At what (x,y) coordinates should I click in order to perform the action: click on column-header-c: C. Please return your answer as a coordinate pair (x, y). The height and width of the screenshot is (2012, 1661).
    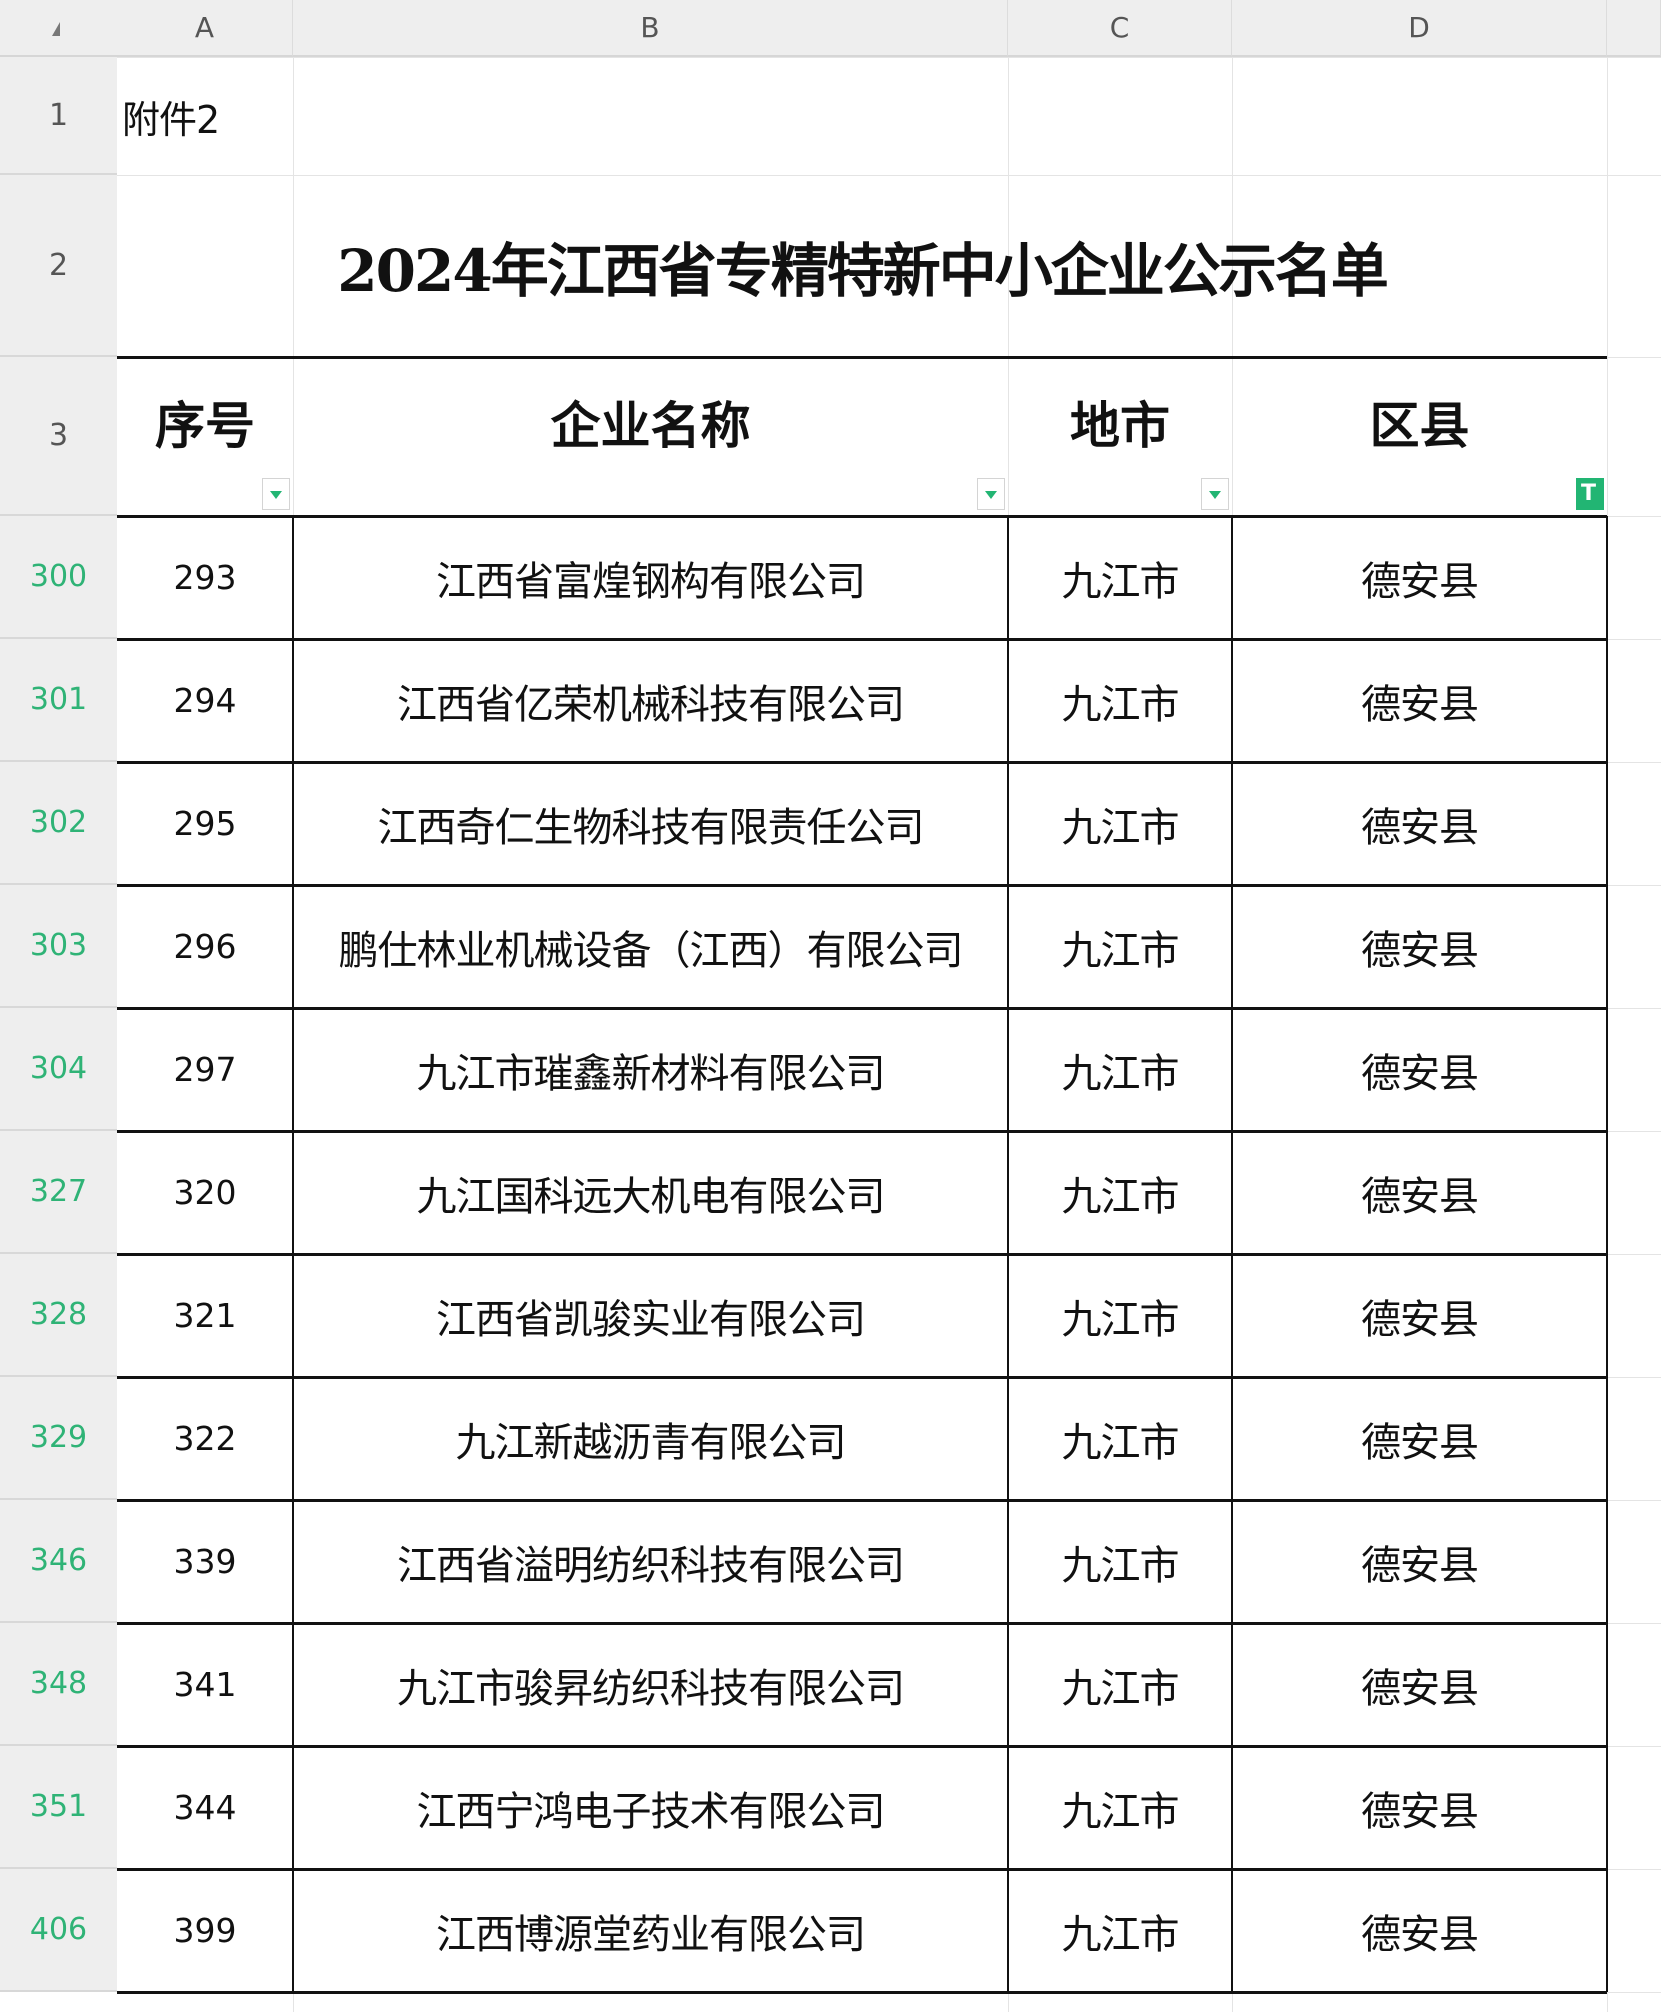
    Looking at the image, I should click on (1120, 28).